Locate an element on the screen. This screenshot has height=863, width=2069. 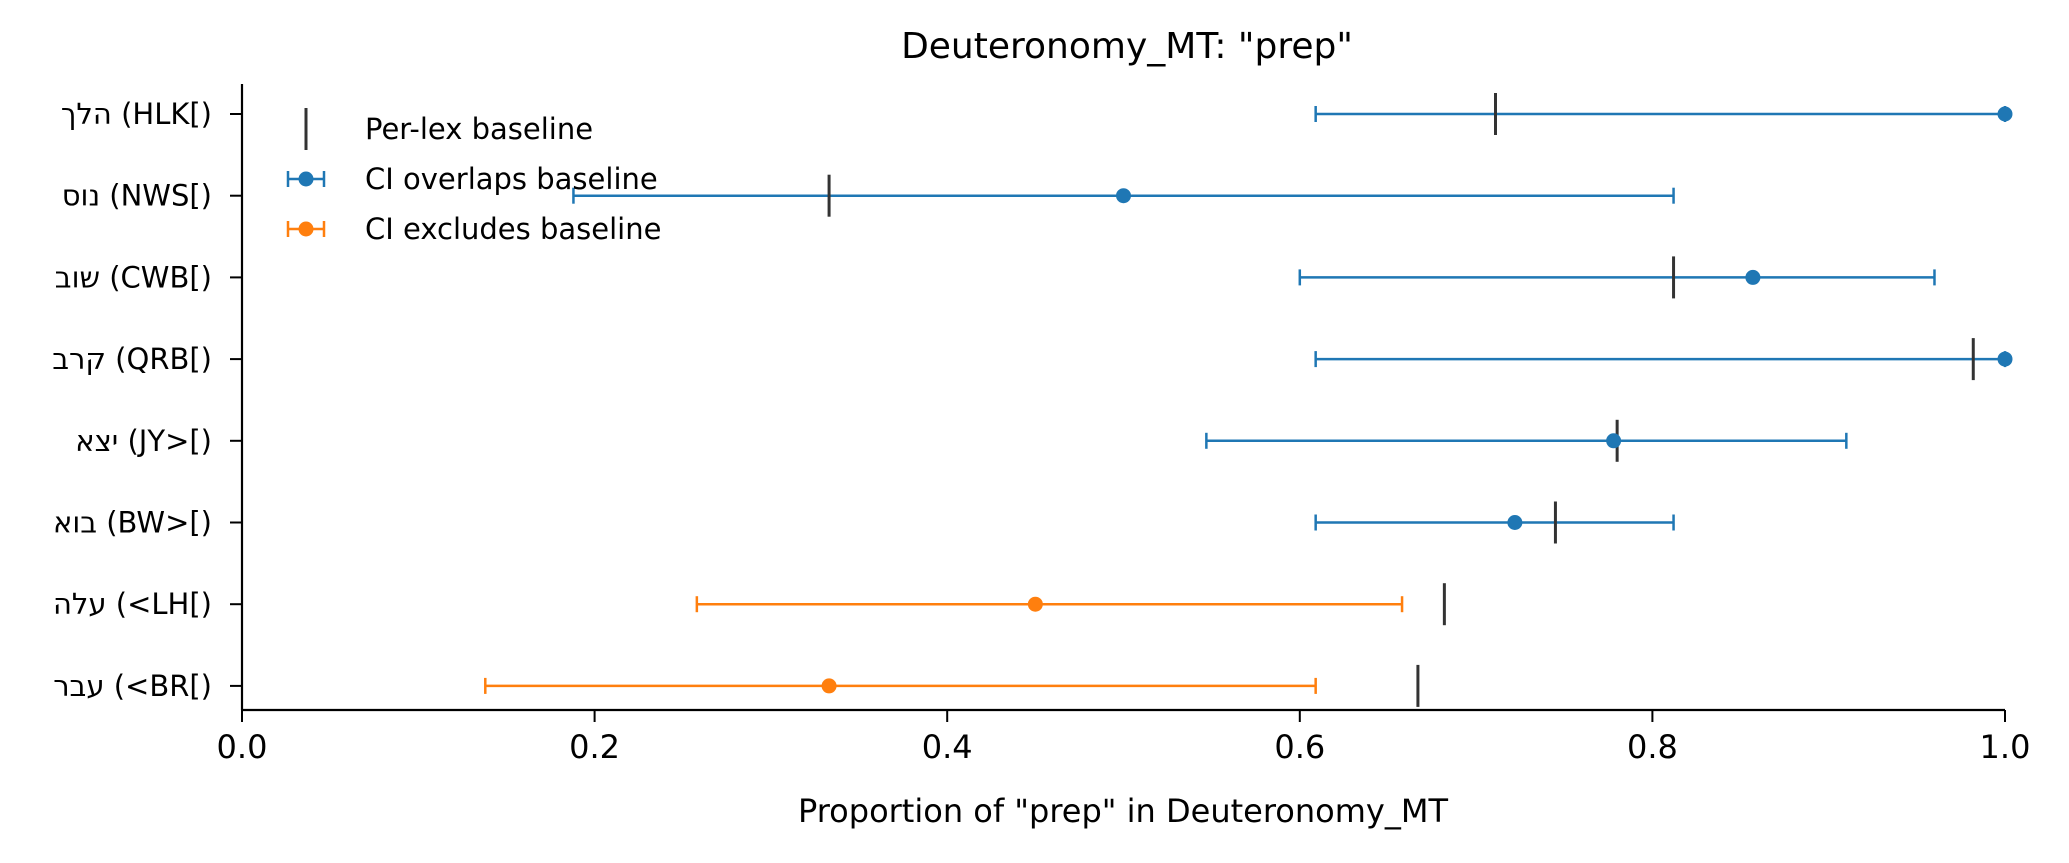
x-tick-label-0: 0.0 is located at coordinates (242, 747).